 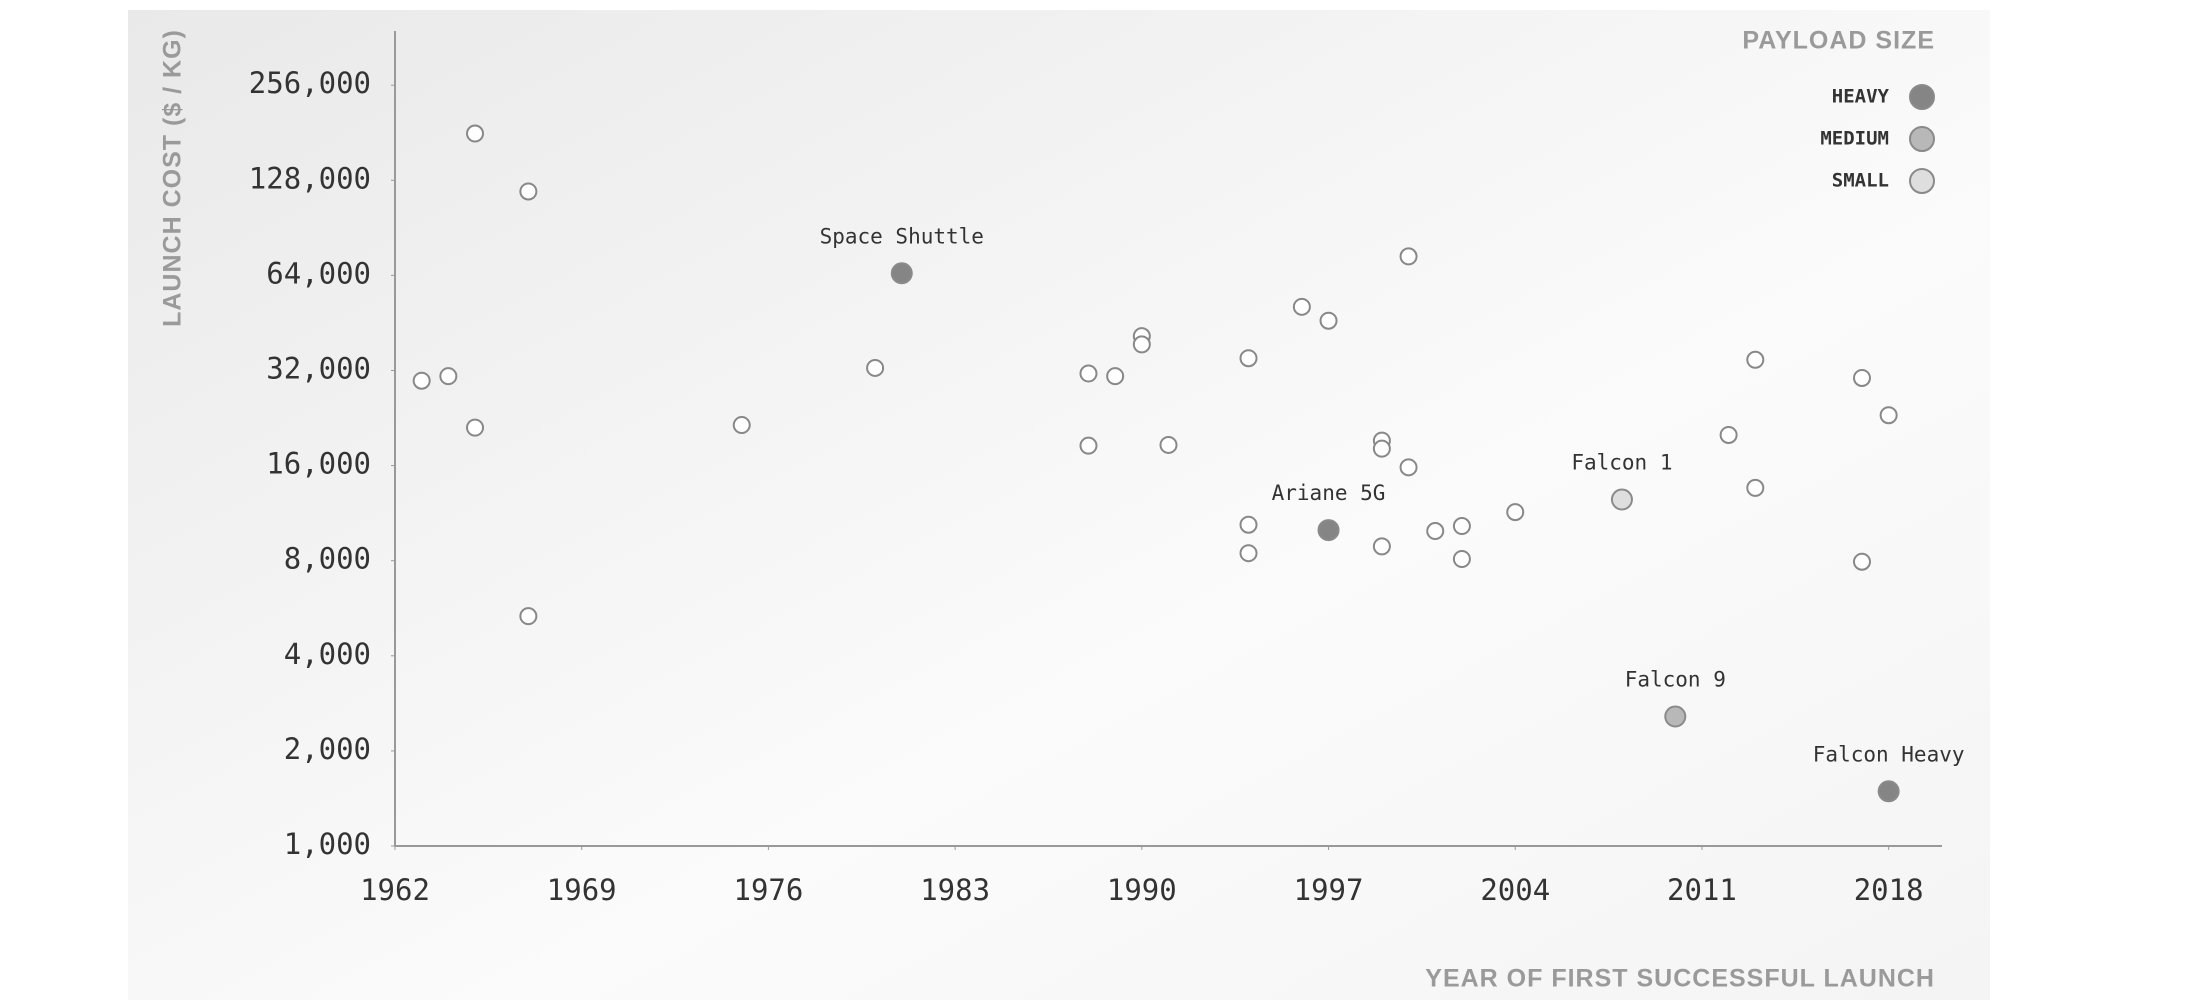 What do you see at coordinates (310, 83) in the screenshot?
I see `y-tick-label: 256,000` at bounding box center [310, 83].